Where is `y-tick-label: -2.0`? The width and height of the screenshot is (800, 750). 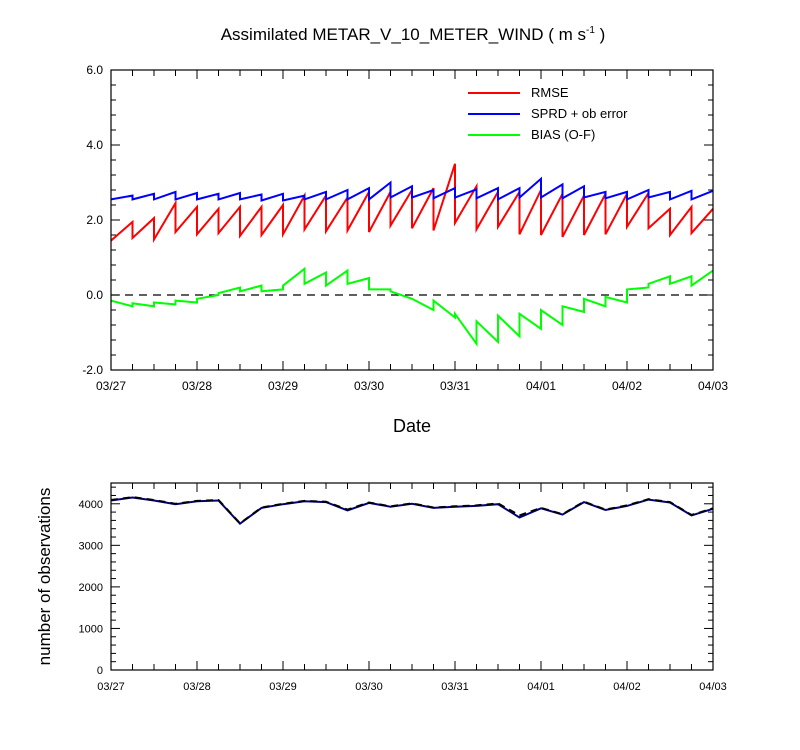 y-tick-label: -2.0 is located at coordinates (92, 370).